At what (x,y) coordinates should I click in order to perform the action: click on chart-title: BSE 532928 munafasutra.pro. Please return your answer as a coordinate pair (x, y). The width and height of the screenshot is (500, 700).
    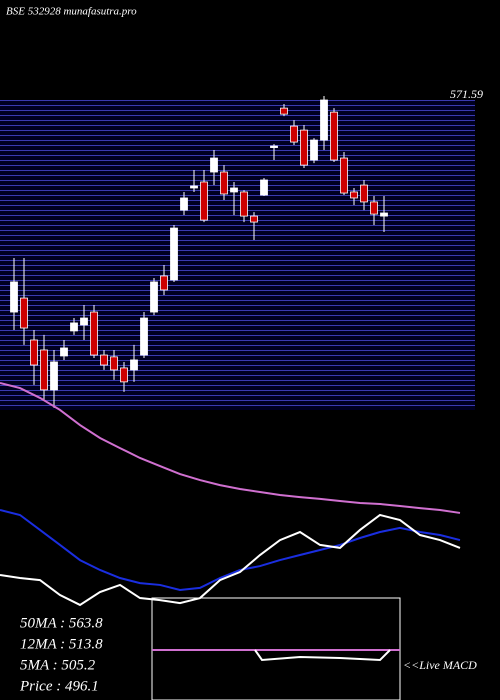
    Looking at the image, I should click on (71, 12).